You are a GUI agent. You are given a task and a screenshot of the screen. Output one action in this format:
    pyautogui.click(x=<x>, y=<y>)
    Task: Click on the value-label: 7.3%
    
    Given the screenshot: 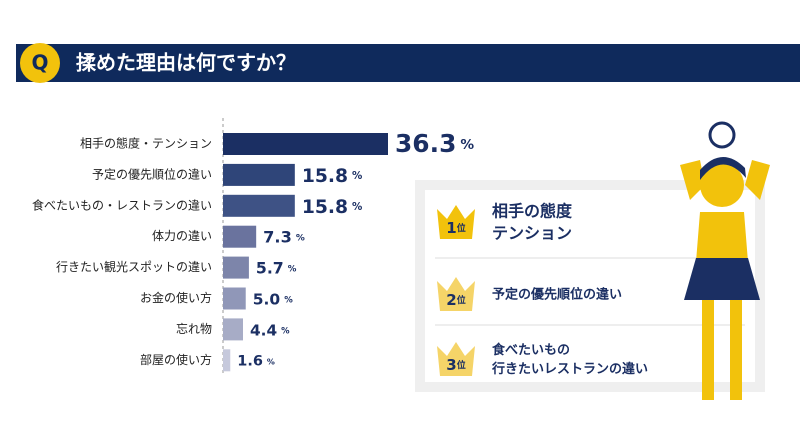 What is the action you would take?
    pyautogui.click(x=284, y=236)
    